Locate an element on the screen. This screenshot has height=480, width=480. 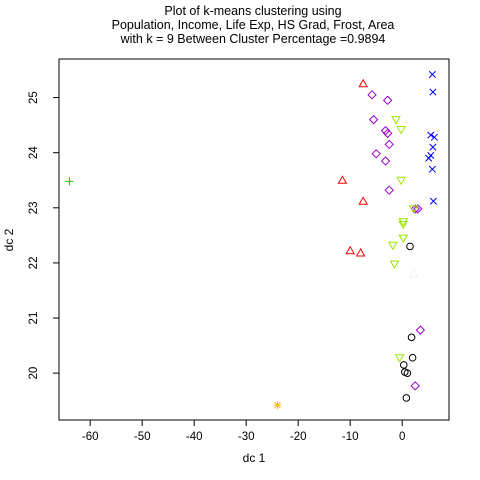
x-axis: -60 -50 -40 -30 -20 -10 0 is located at coordinates (243, 431).